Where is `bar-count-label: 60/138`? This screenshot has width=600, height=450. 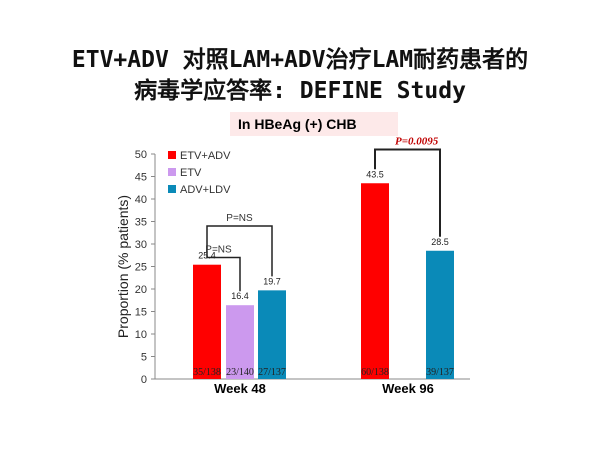
bar-count-label: 60/138 is located at coordinates (375, 372).